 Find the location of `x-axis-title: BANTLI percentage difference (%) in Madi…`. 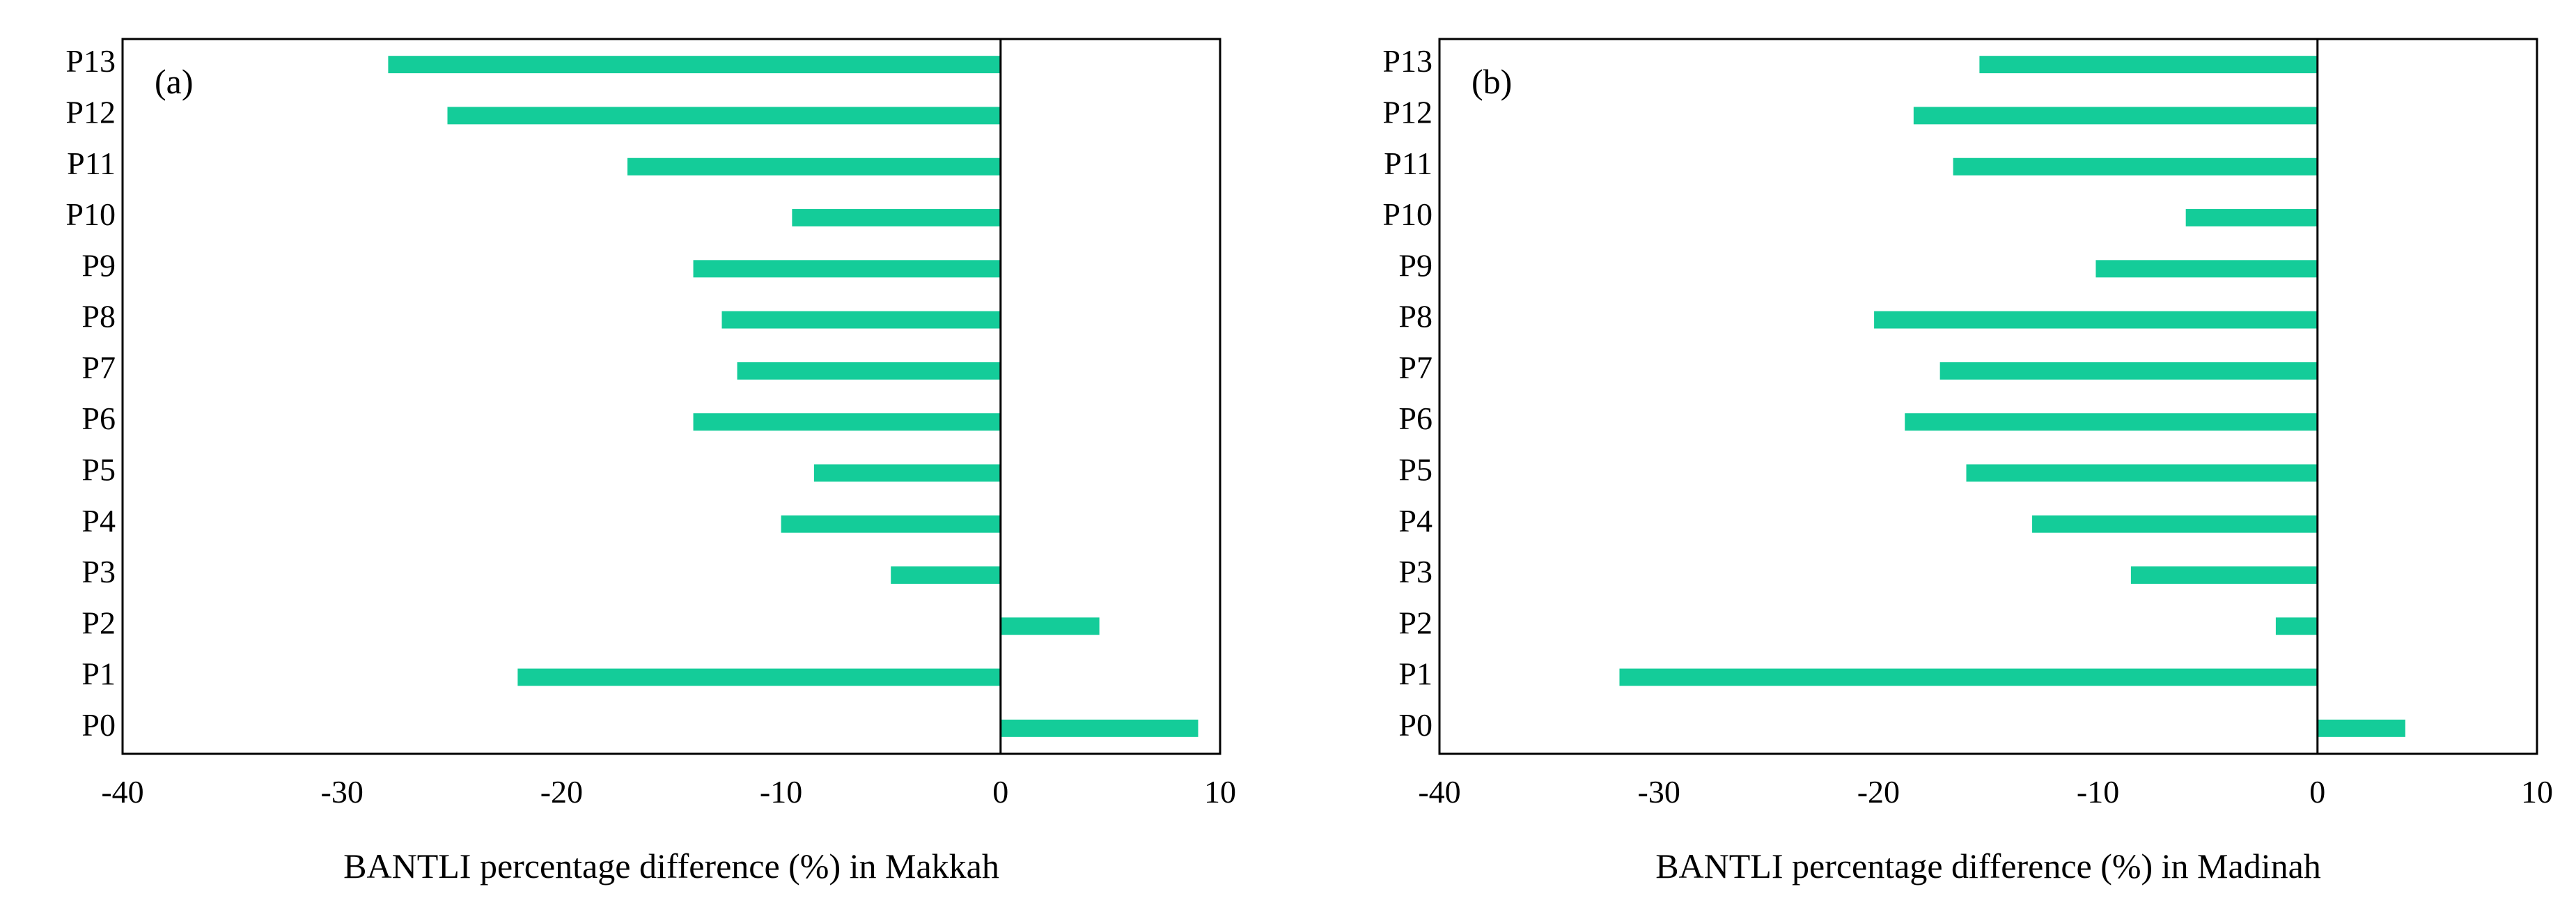

x-axis-title: BANTLI percentage difference (%) in Madi… is located at coordinates (1988, 865).